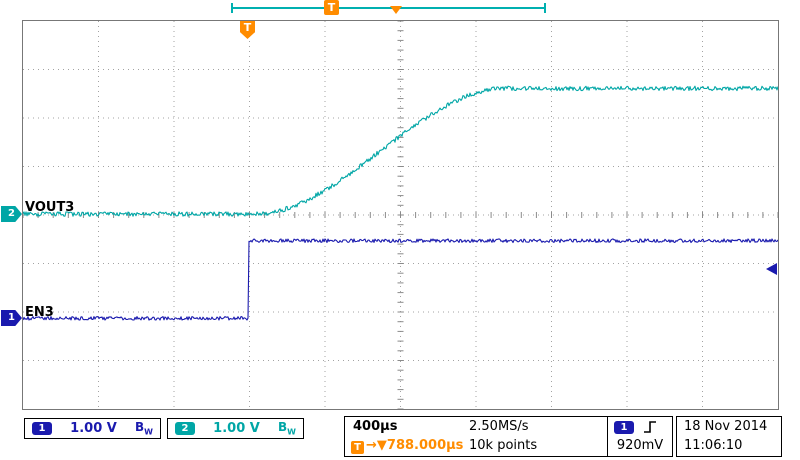 The height and width of the screenshot is (460, 800). Describe the element at coordinates (11, 318) in the screenshot. I see `channel1-position-marker: 1` at that location.